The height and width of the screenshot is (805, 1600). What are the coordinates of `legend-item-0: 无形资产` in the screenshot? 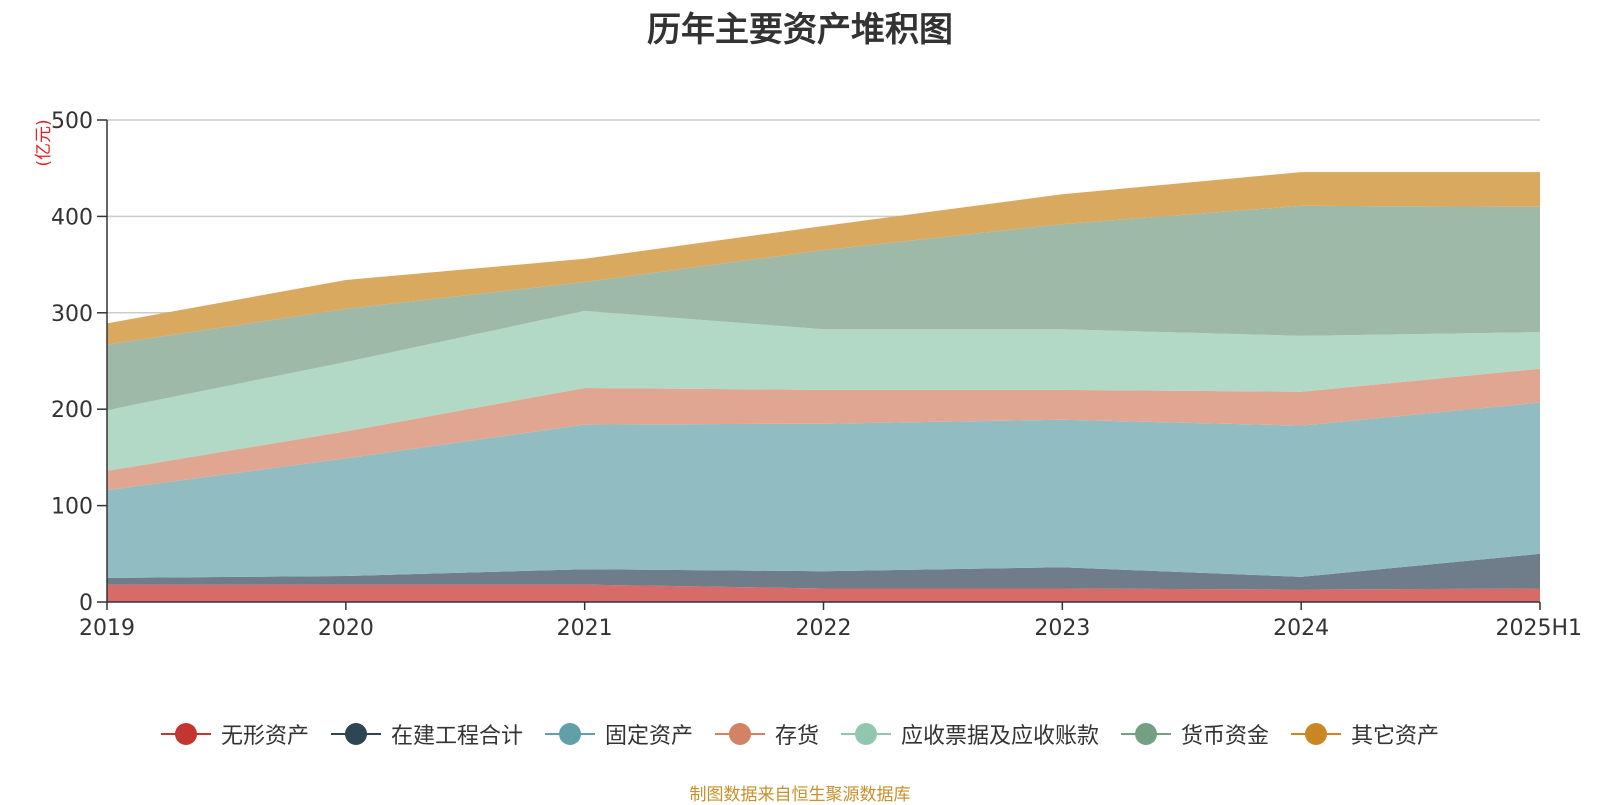 It's located at (234, 734).